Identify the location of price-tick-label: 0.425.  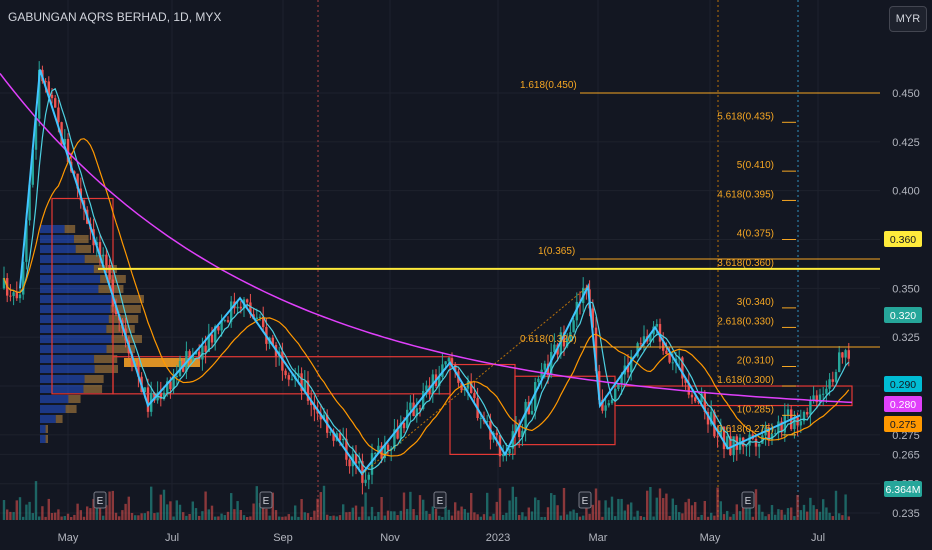
(906, 143).